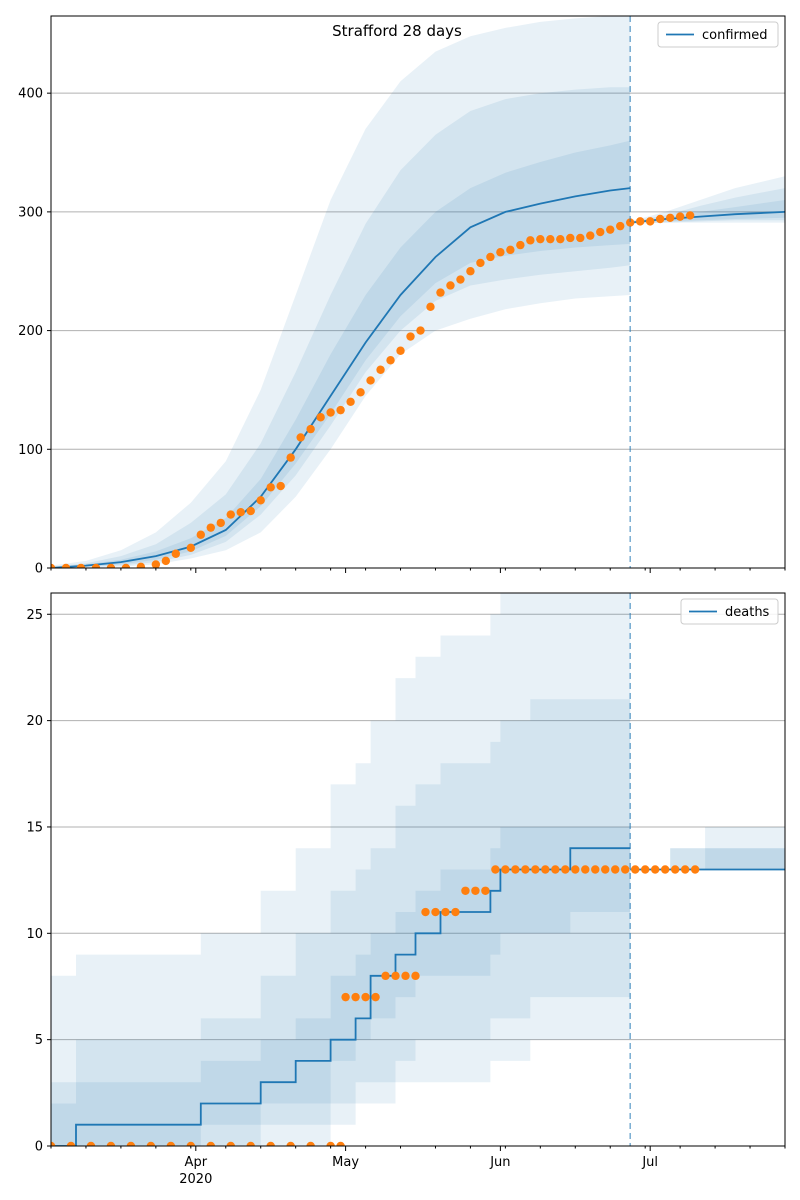 The image size is (800, 1200). Describe the element at coordinates (39, 1040) in the screenshot. I see `y-tick-label: 5` at that location.